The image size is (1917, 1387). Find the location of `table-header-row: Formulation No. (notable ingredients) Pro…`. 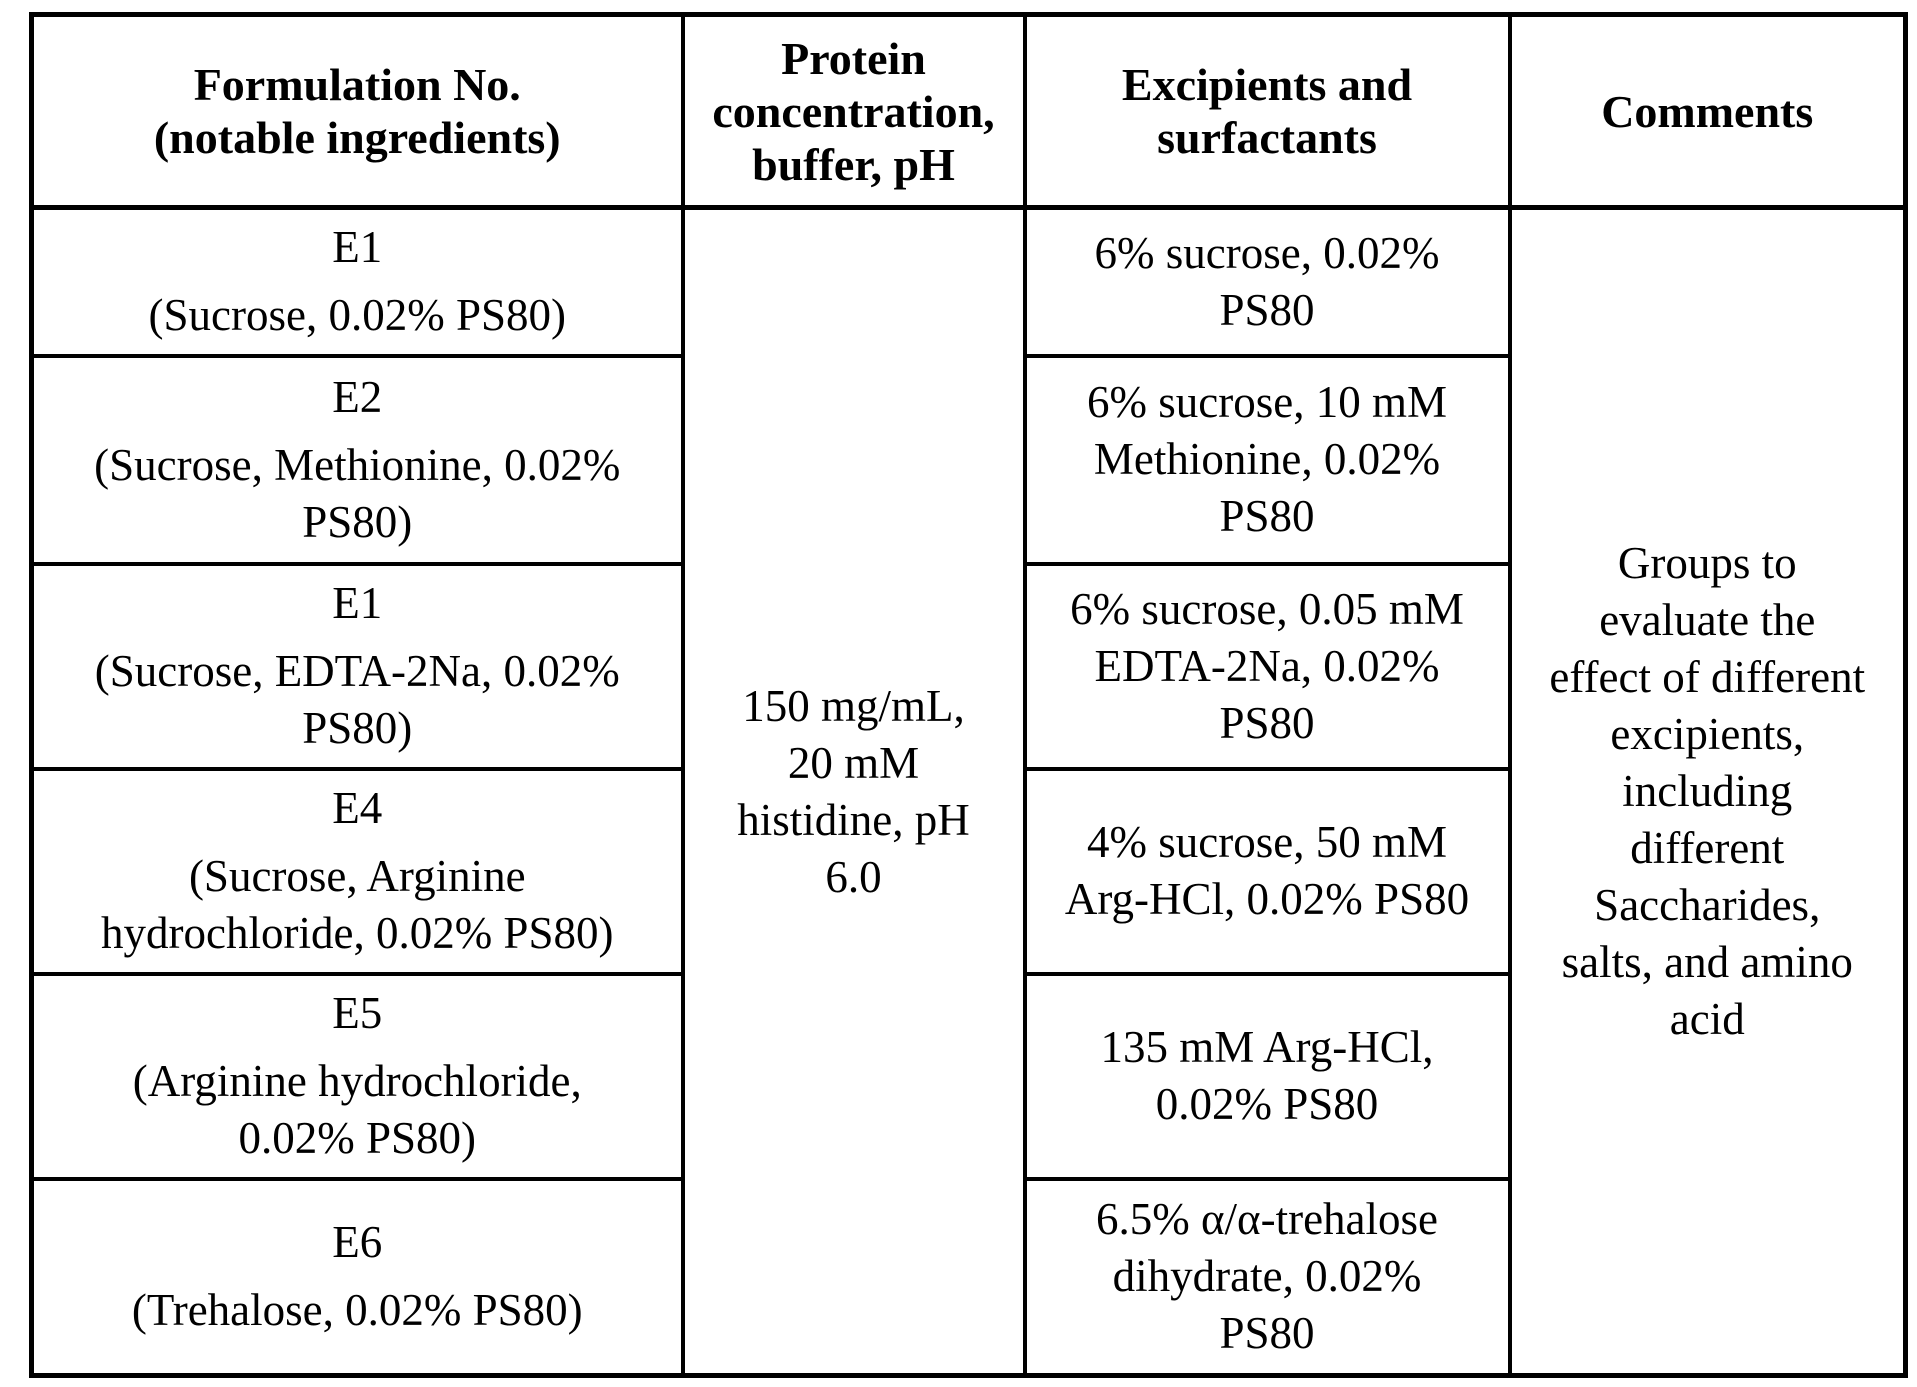

table-header-row: Formulation No. (notable ingredients) Pro… is located at coordinates (968, 111).